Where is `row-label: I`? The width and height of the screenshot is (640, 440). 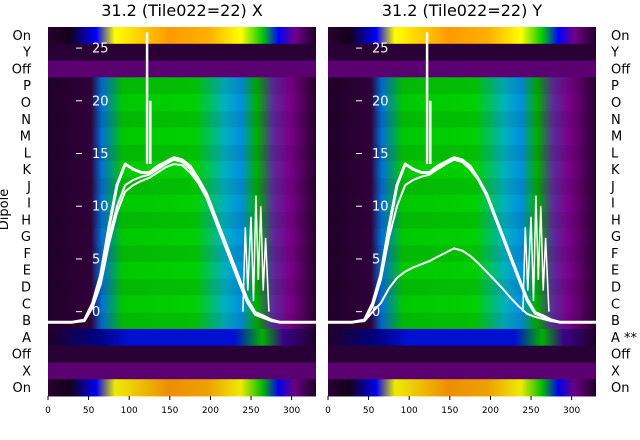
row-label: I is located at coordinates (613, 204).